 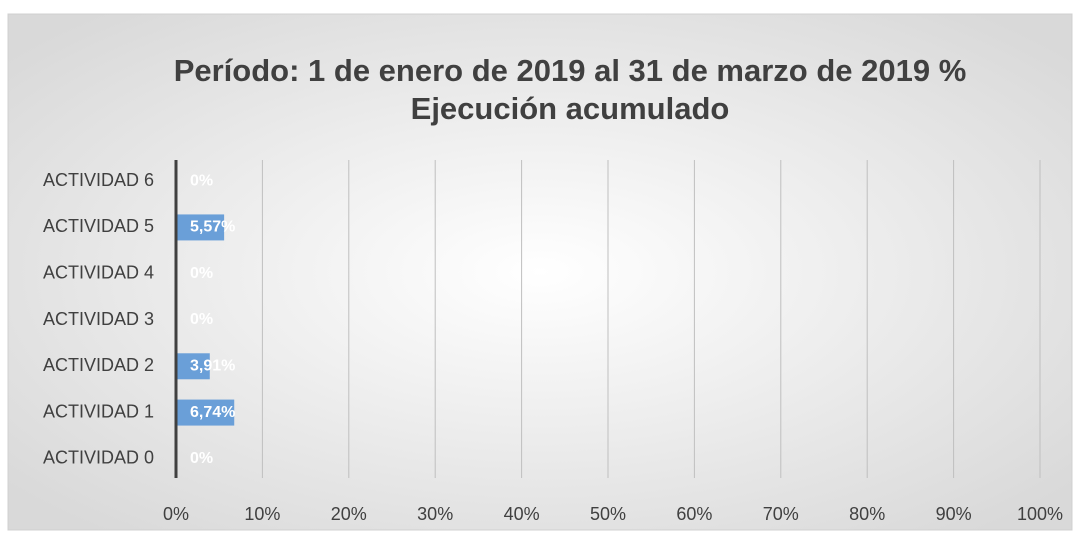 What do you see at coordinates (212, 227) in the screenshot?
I see `value-label: 5,57%` at bounding box center [212, 227].